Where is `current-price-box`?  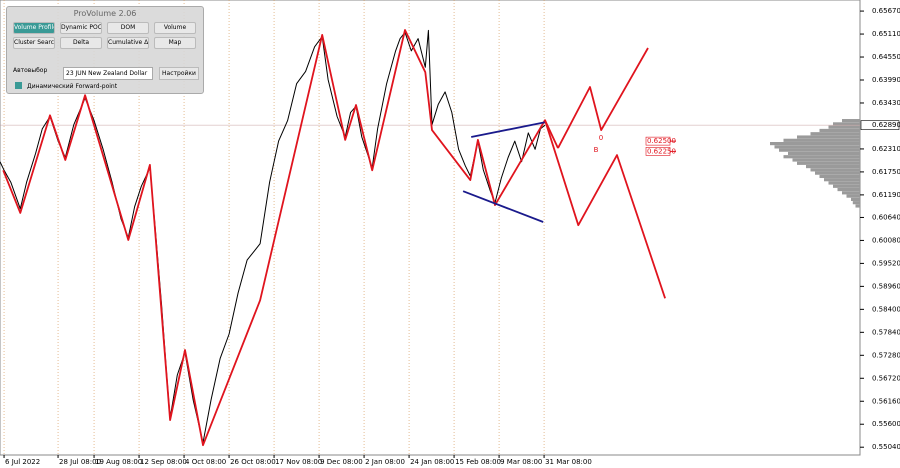 current-price-box is located at coordinates (880, 125).